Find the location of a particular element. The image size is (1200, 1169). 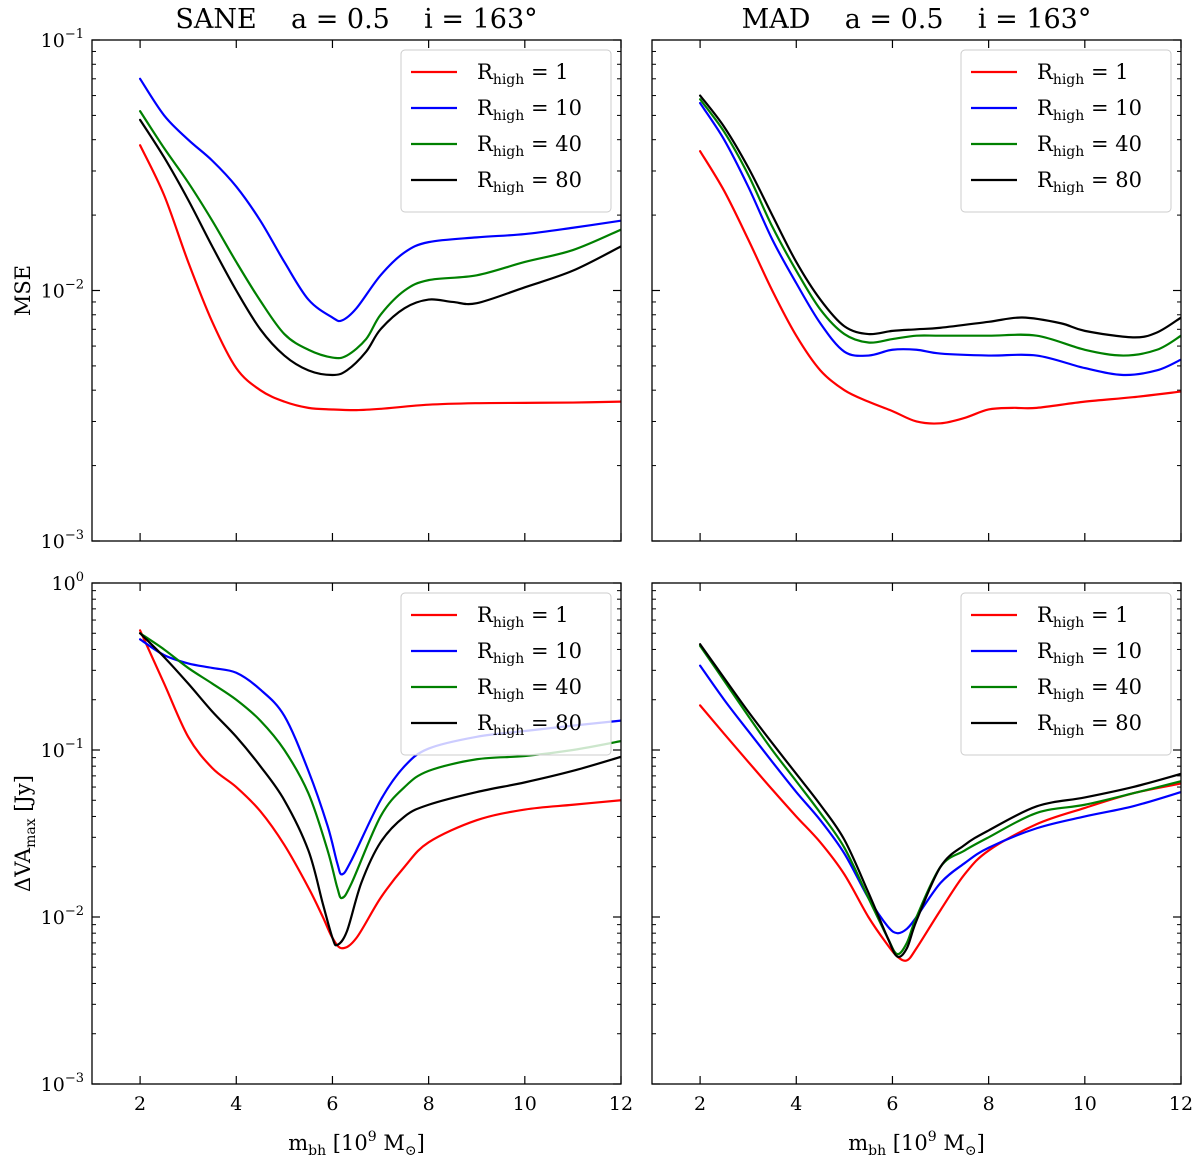

y-axis-label: ΔVAmax [Jy] is located at coordinates (25, 833).